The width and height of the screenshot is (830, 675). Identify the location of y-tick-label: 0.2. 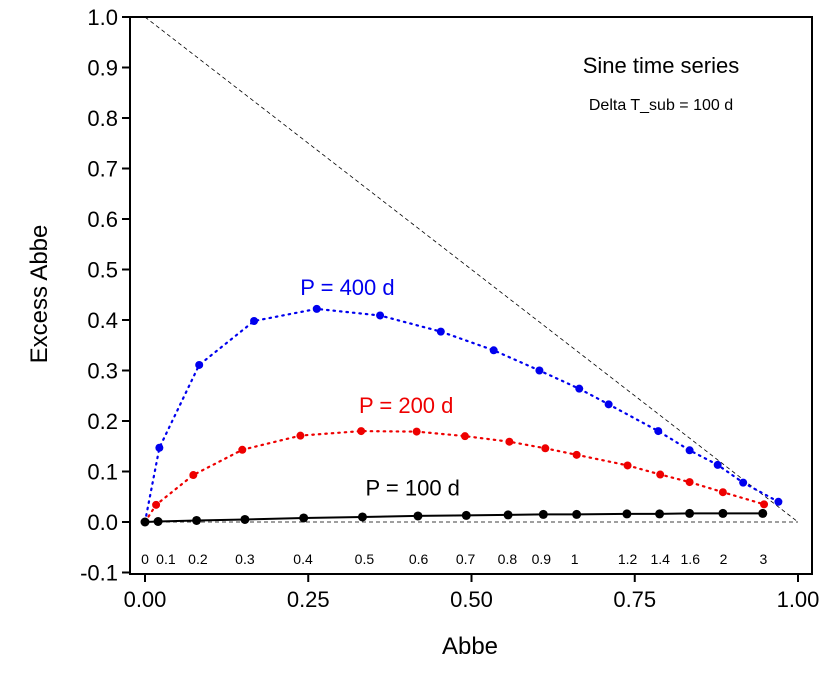
(102, 421).